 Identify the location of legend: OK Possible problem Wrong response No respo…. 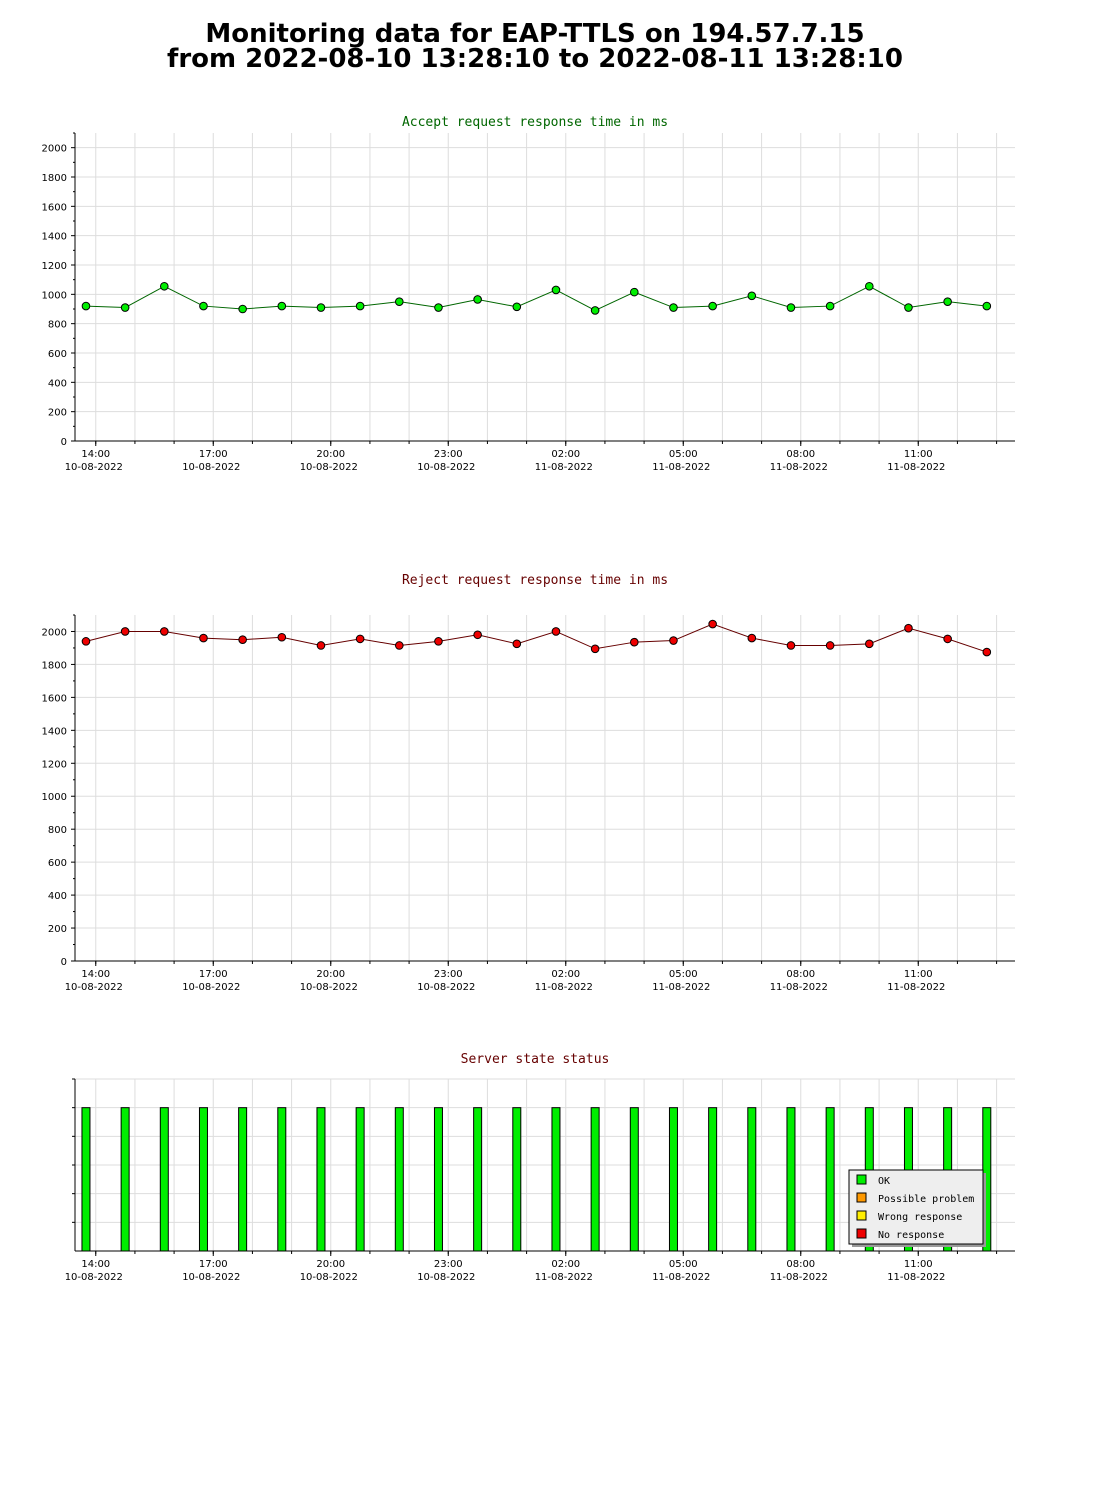
(917, 1208).